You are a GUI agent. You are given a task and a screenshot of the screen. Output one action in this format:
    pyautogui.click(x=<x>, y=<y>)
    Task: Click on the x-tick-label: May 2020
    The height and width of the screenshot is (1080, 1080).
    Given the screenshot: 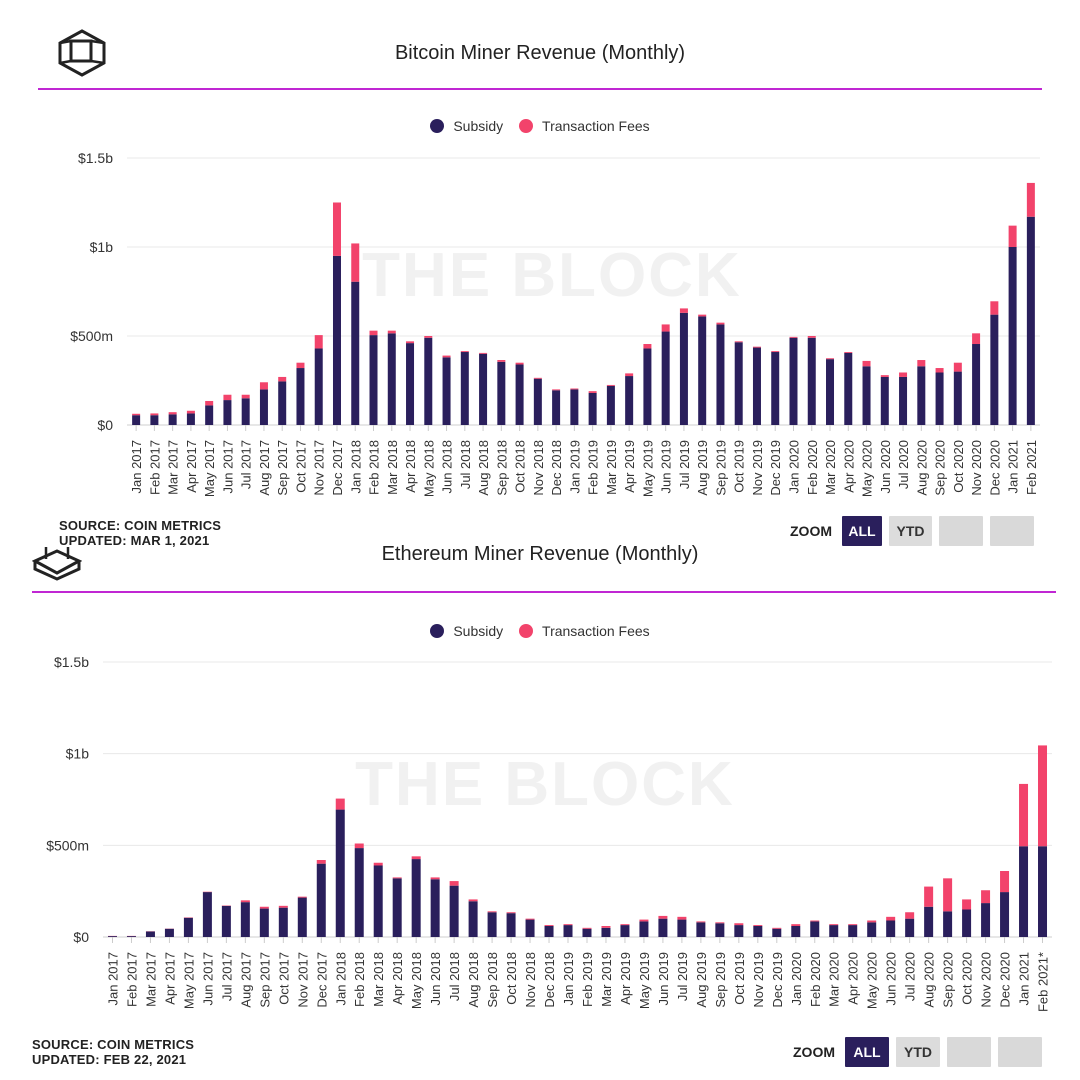 What is the action you would take?
    pyautogui.click(x=872, y=980)
    